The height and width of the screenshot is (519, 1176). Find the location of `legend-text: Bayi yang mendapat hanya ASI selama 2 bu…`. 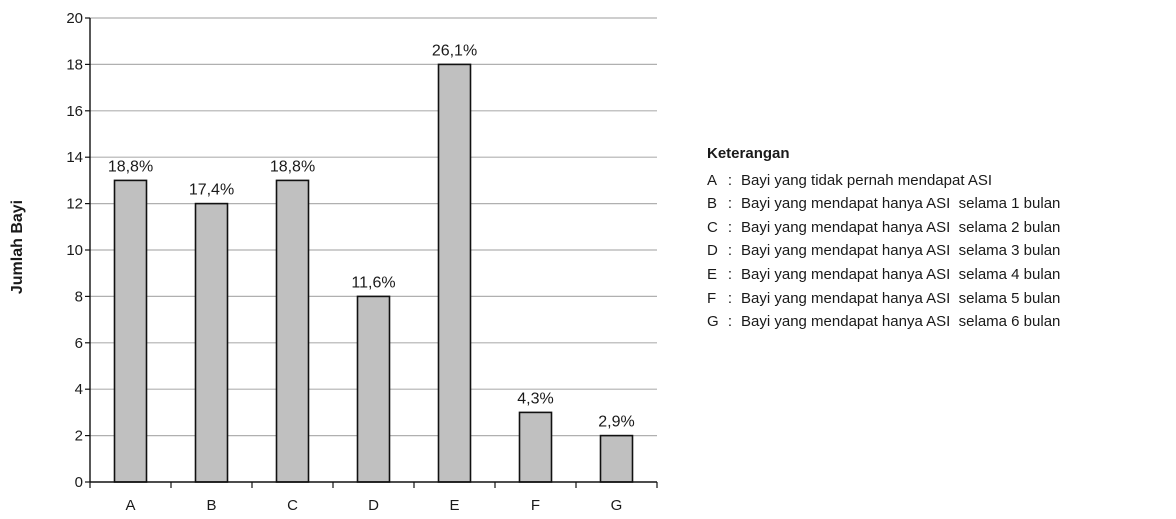

legend-text: Bayi yang mendapat hanya ASI selama 2 bu… is located at coordinates (901, 227).